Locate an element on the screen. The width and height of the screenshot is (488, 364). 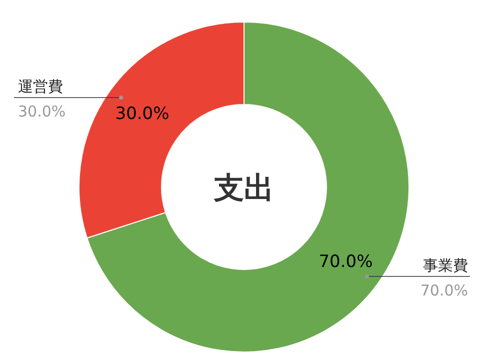
text: 支出 is located at coordinates (243, 188).